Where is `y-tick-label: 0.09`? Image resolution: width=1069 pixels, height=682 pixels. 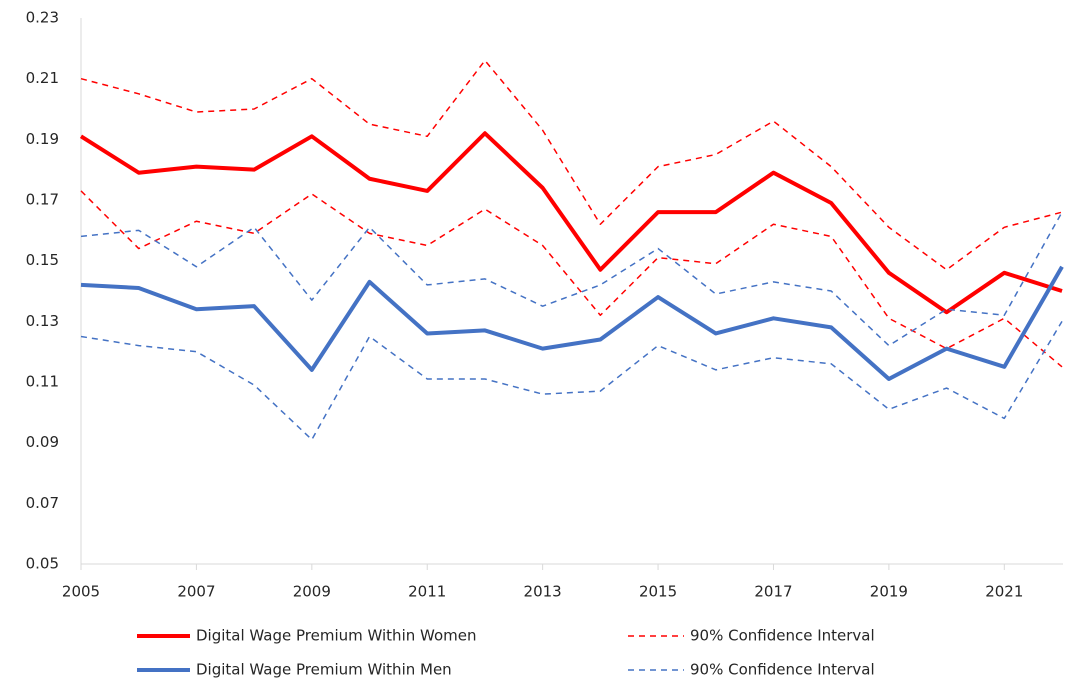 y-tick-label: 0.09 is located at coordinates (42, 442).